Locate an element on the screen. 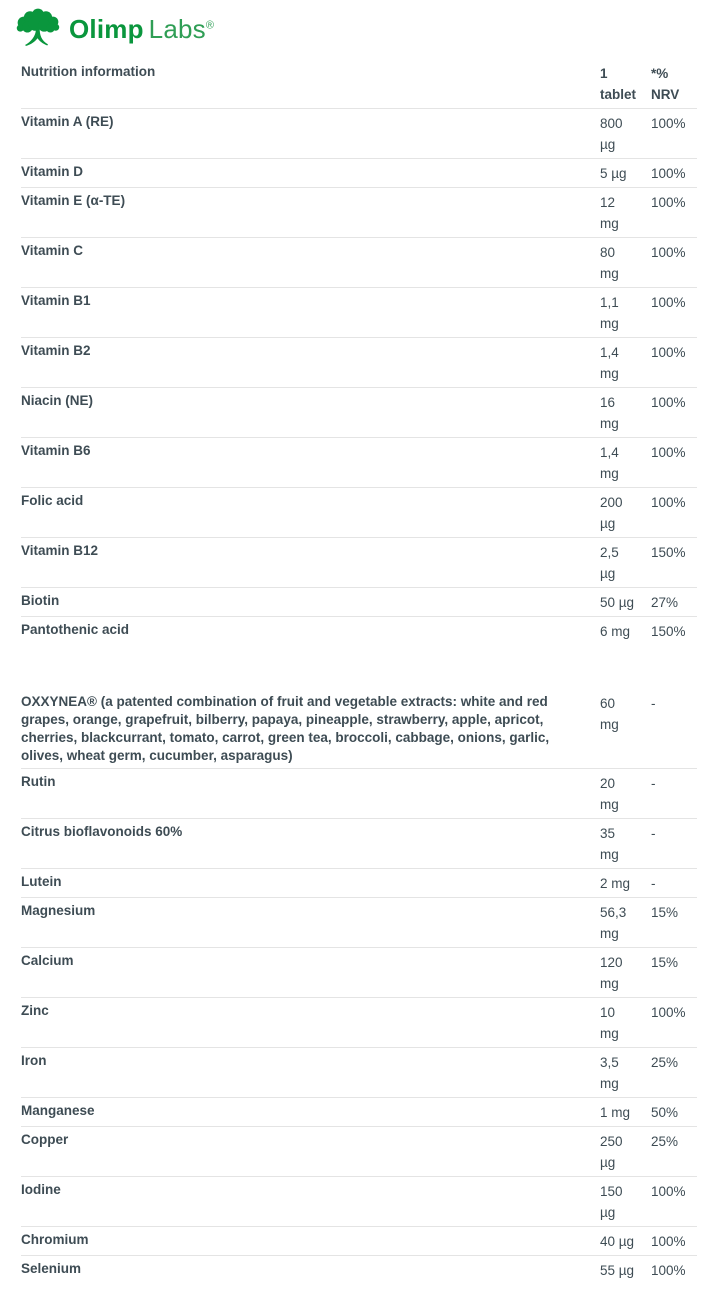  registered-trademark-icon: ® is located at coordinates (210, 25).